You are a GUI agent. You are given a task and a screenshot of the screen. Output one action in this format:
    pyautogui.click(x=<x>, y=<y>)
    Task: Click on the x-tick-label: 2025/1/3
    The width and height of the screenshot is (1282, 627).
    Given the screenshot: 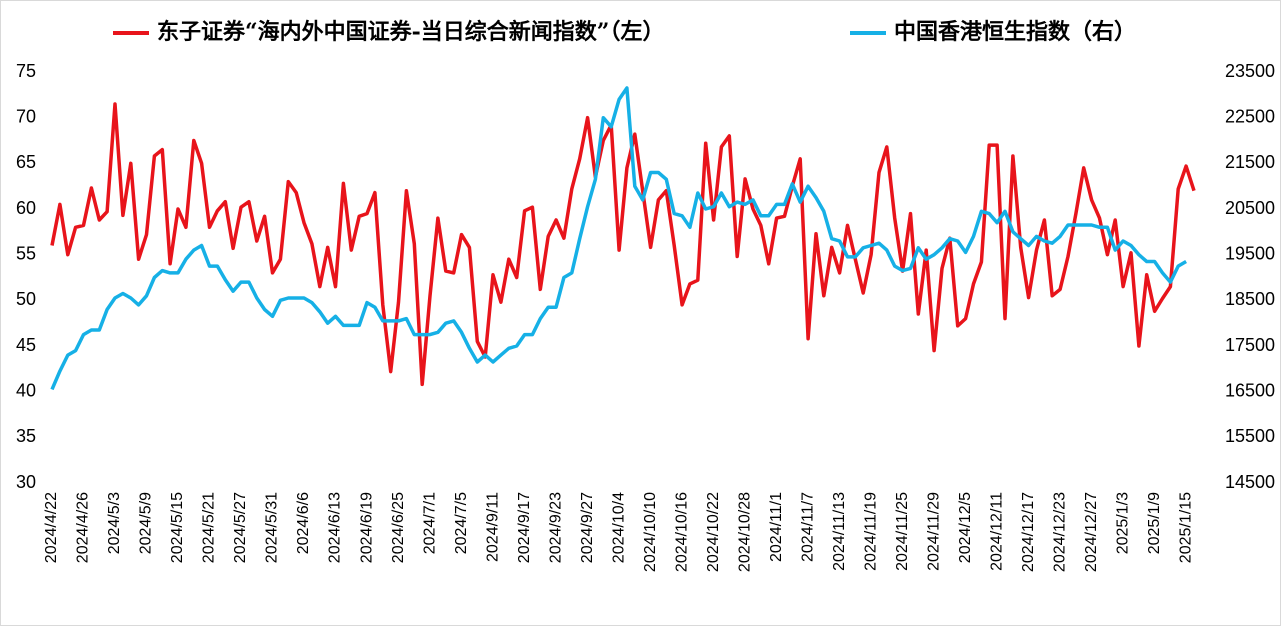 What is the action you would take?
    pyautogui.click(x=1122, y=523)
    